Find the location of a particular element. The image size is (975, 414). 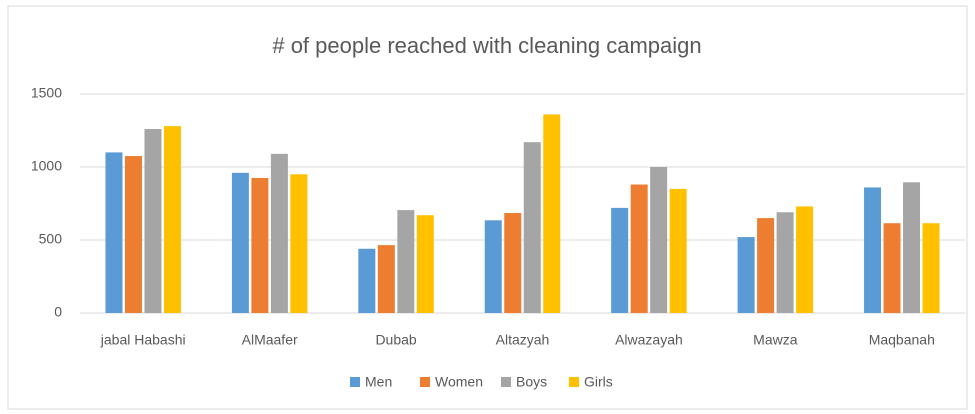

x-tick-label: Altazyah is located at coordinates (523, 340).